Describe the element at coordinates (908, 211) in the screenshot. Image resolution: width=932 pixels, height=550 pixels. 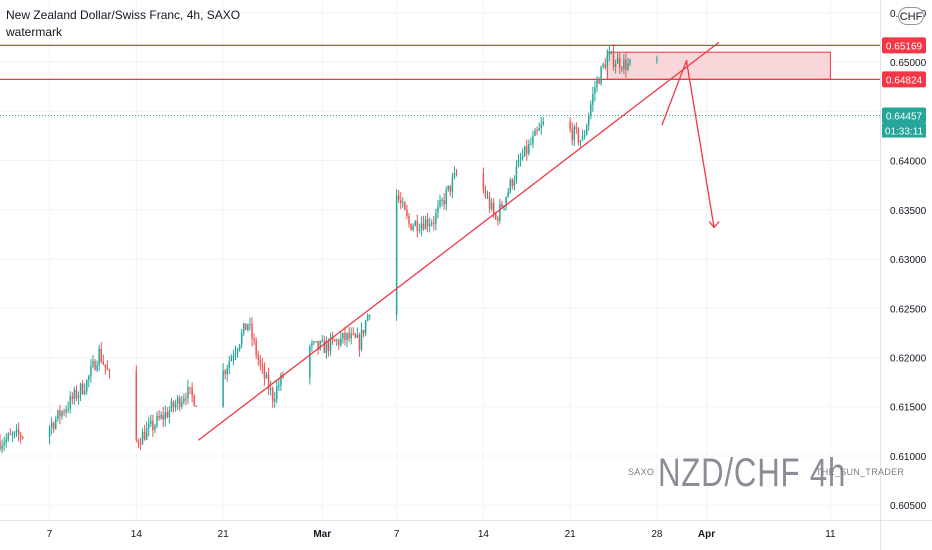
I see `price-tick-label: 0.63500` at that location.